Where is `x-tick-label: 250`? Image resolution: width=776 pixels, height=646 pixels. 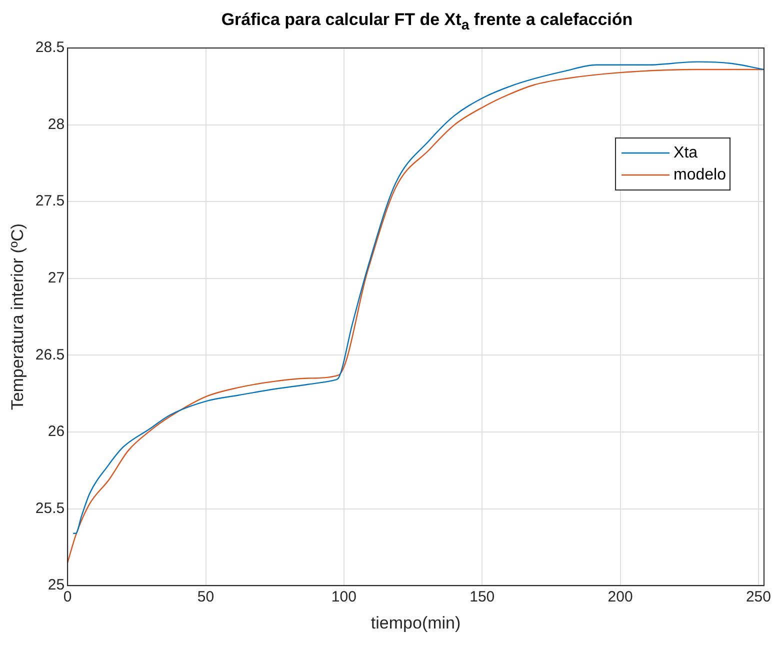 x-tick-label: 250 is located at coordinates (758, 597).